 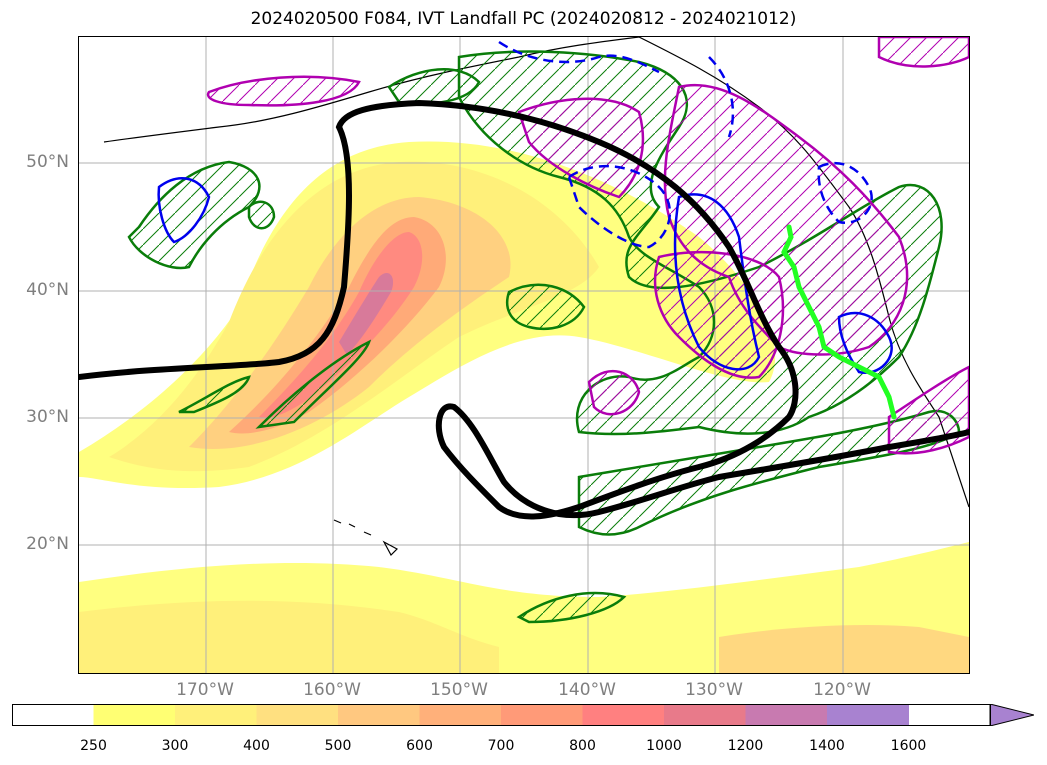 What do you see at coordinates (501, 746) in the screenshot?
I see `colorbar-tick-label: 700` at bounding box center [501, 746].